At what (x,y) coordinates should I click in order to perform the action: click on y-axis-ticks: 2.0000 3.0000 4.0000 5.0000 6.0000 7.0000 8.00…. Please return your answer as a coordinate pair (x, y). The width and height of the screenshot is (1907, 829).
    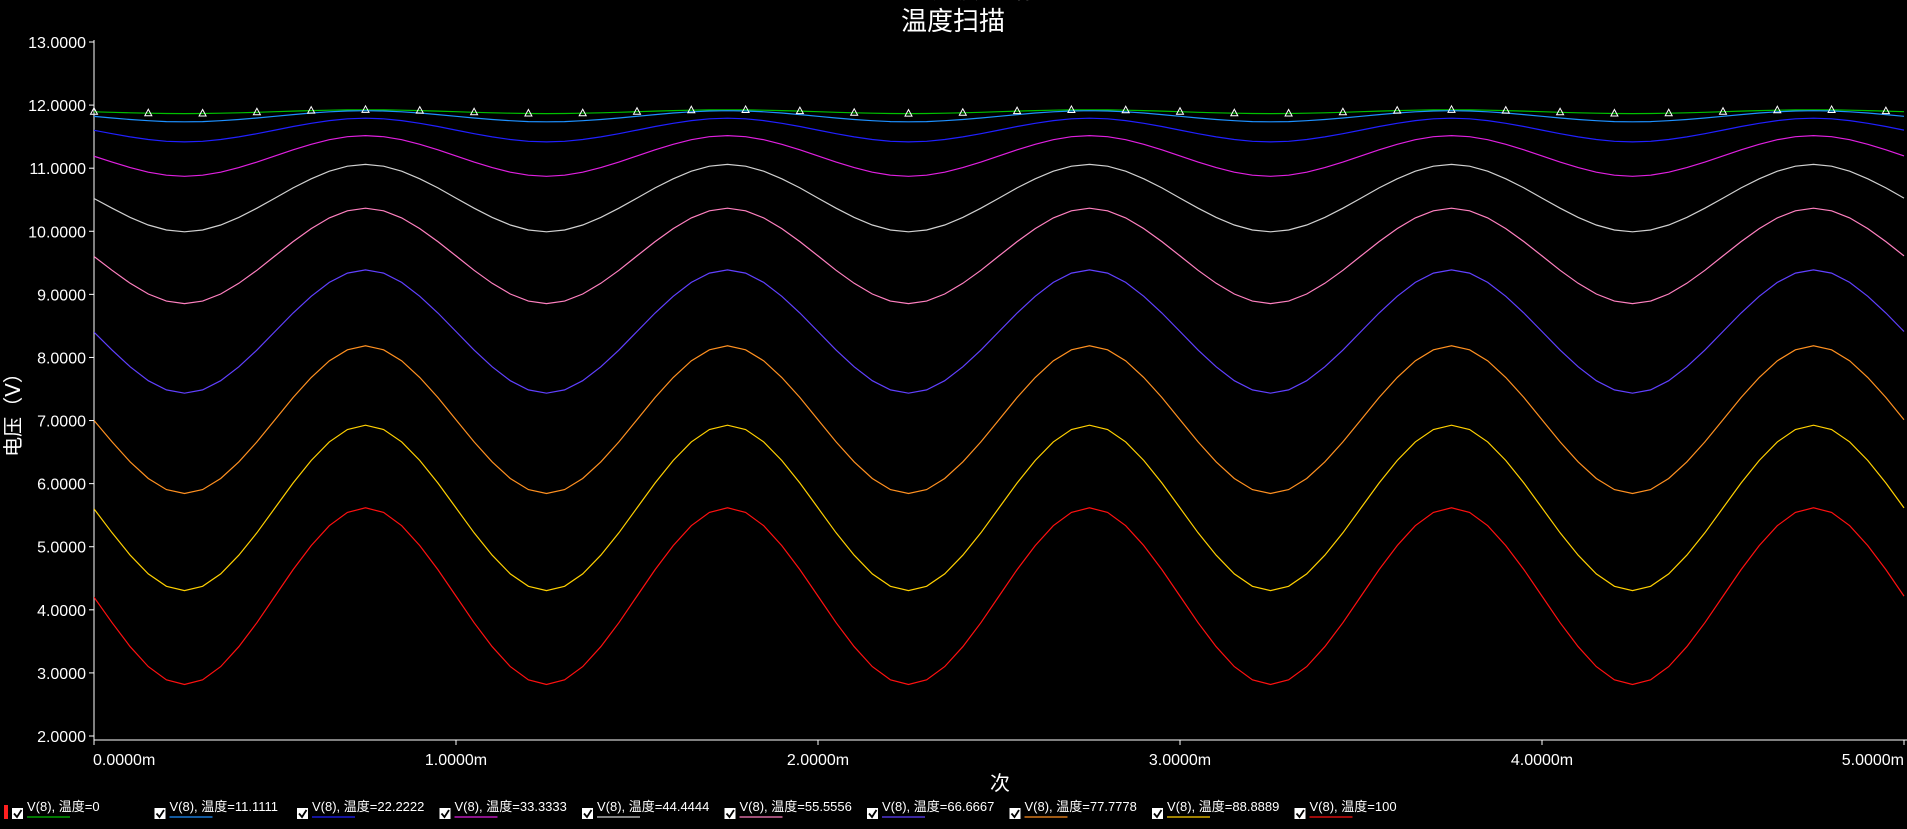
    Looking at the image, I should click on (61, 390).